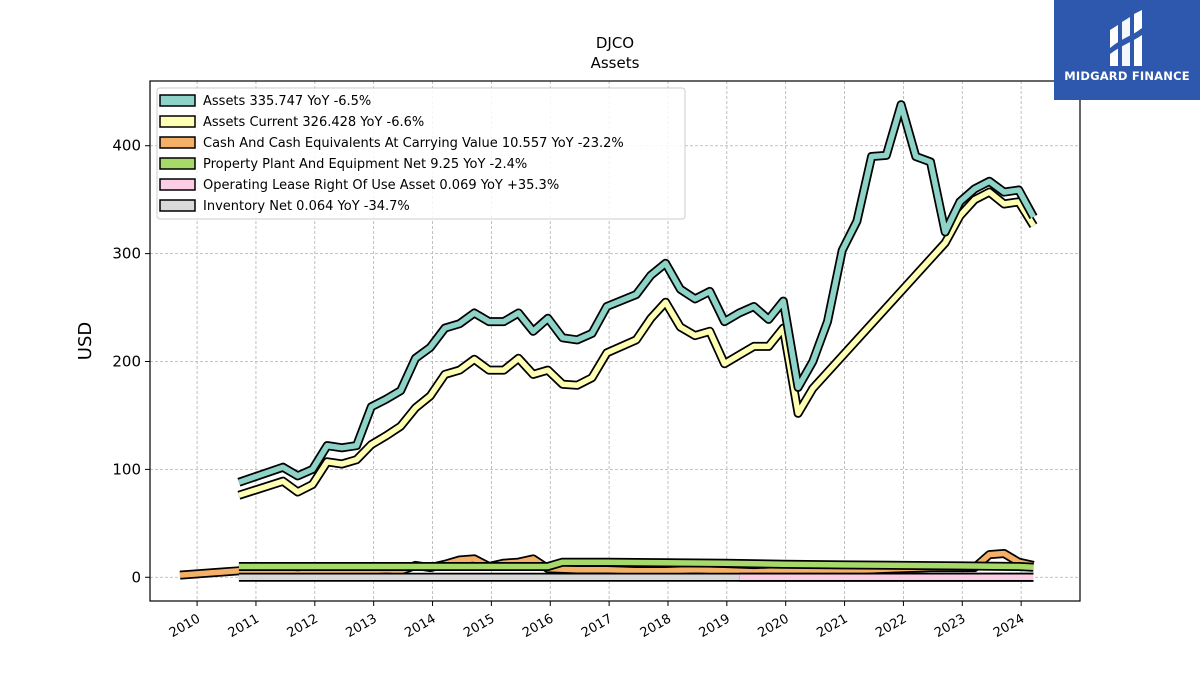 Image resolution: width=1200 pixels, height=675 pixels. Describe the element at coordinates (362, 626) in the screenshot. I see `x-tick-label: 2013` at that location.